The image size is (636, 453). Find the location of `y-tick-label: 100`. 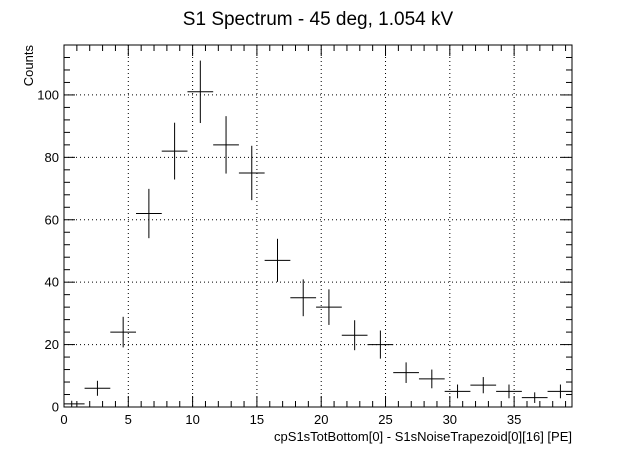

y-tick-label: 100 is located at coordinates (48, 94).